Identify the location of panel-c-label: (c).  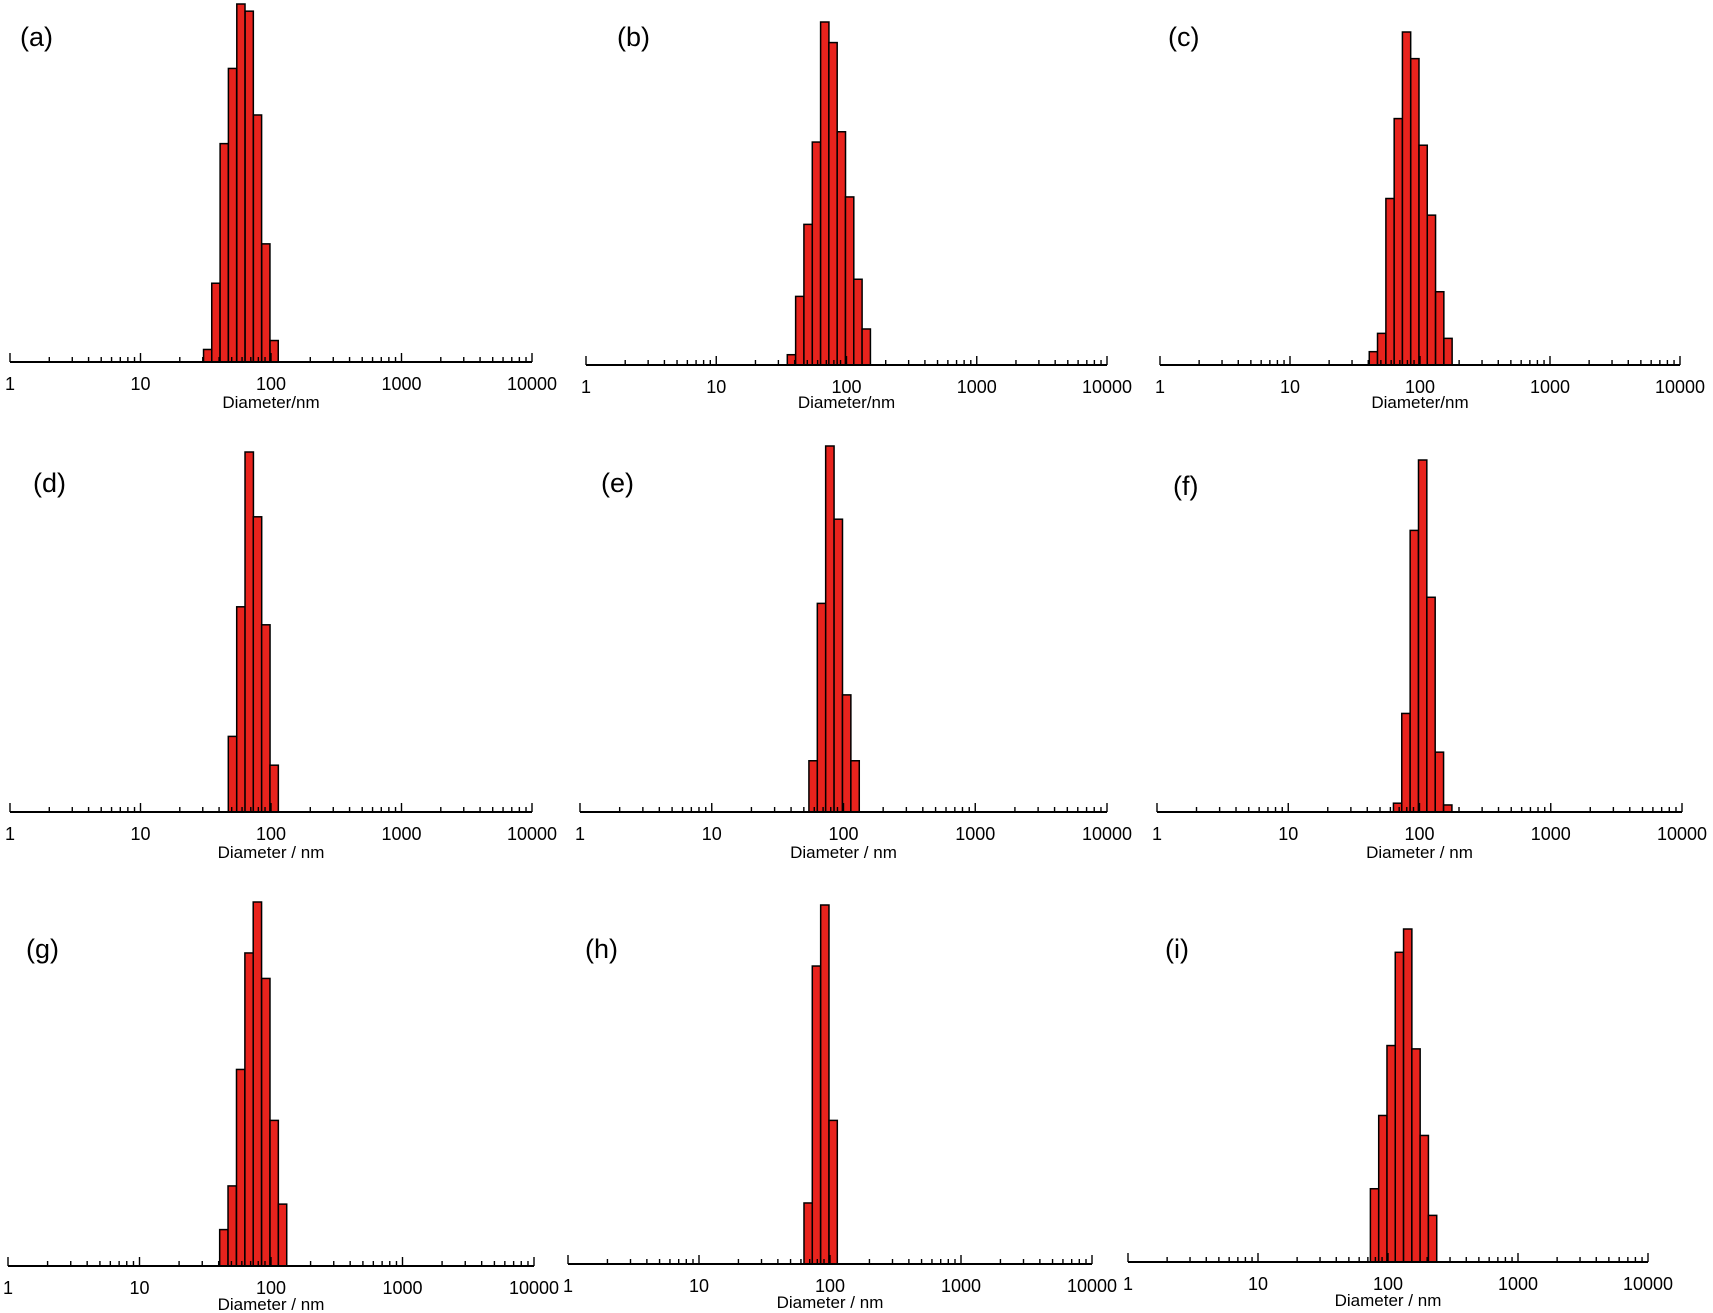
(1183, 37).